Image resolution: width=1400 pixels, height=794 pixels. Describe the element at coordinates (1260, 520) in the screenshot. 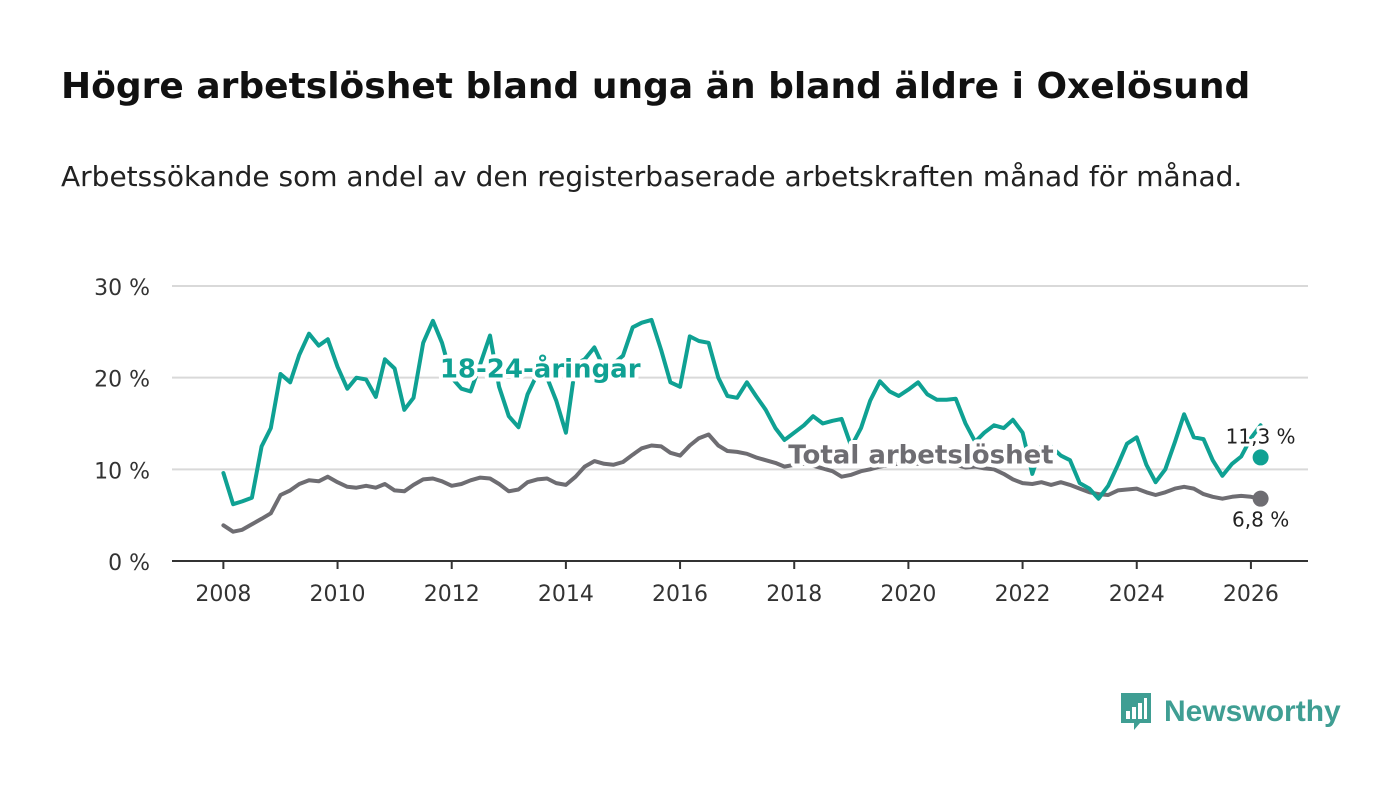

I see `end-value-label: 6,8 %` at that location.